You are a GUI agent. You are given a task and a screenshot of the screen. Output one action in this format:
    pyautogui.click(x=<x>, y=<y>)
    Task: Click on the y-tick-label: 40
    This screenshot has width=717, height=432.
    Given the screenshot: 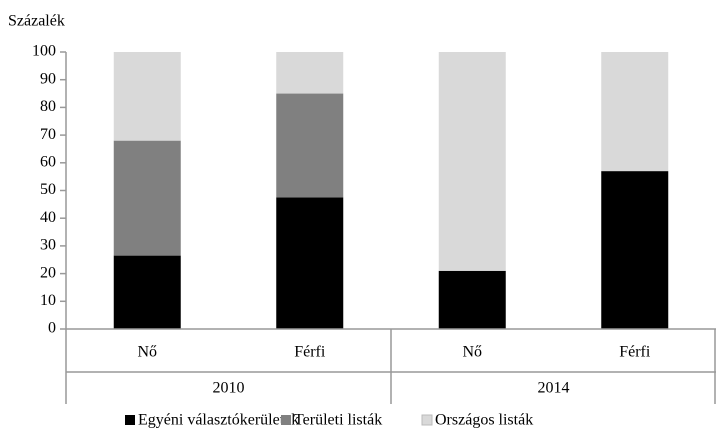 What is the action you would take?
    pyautogui.click(x=48, y=217)
    